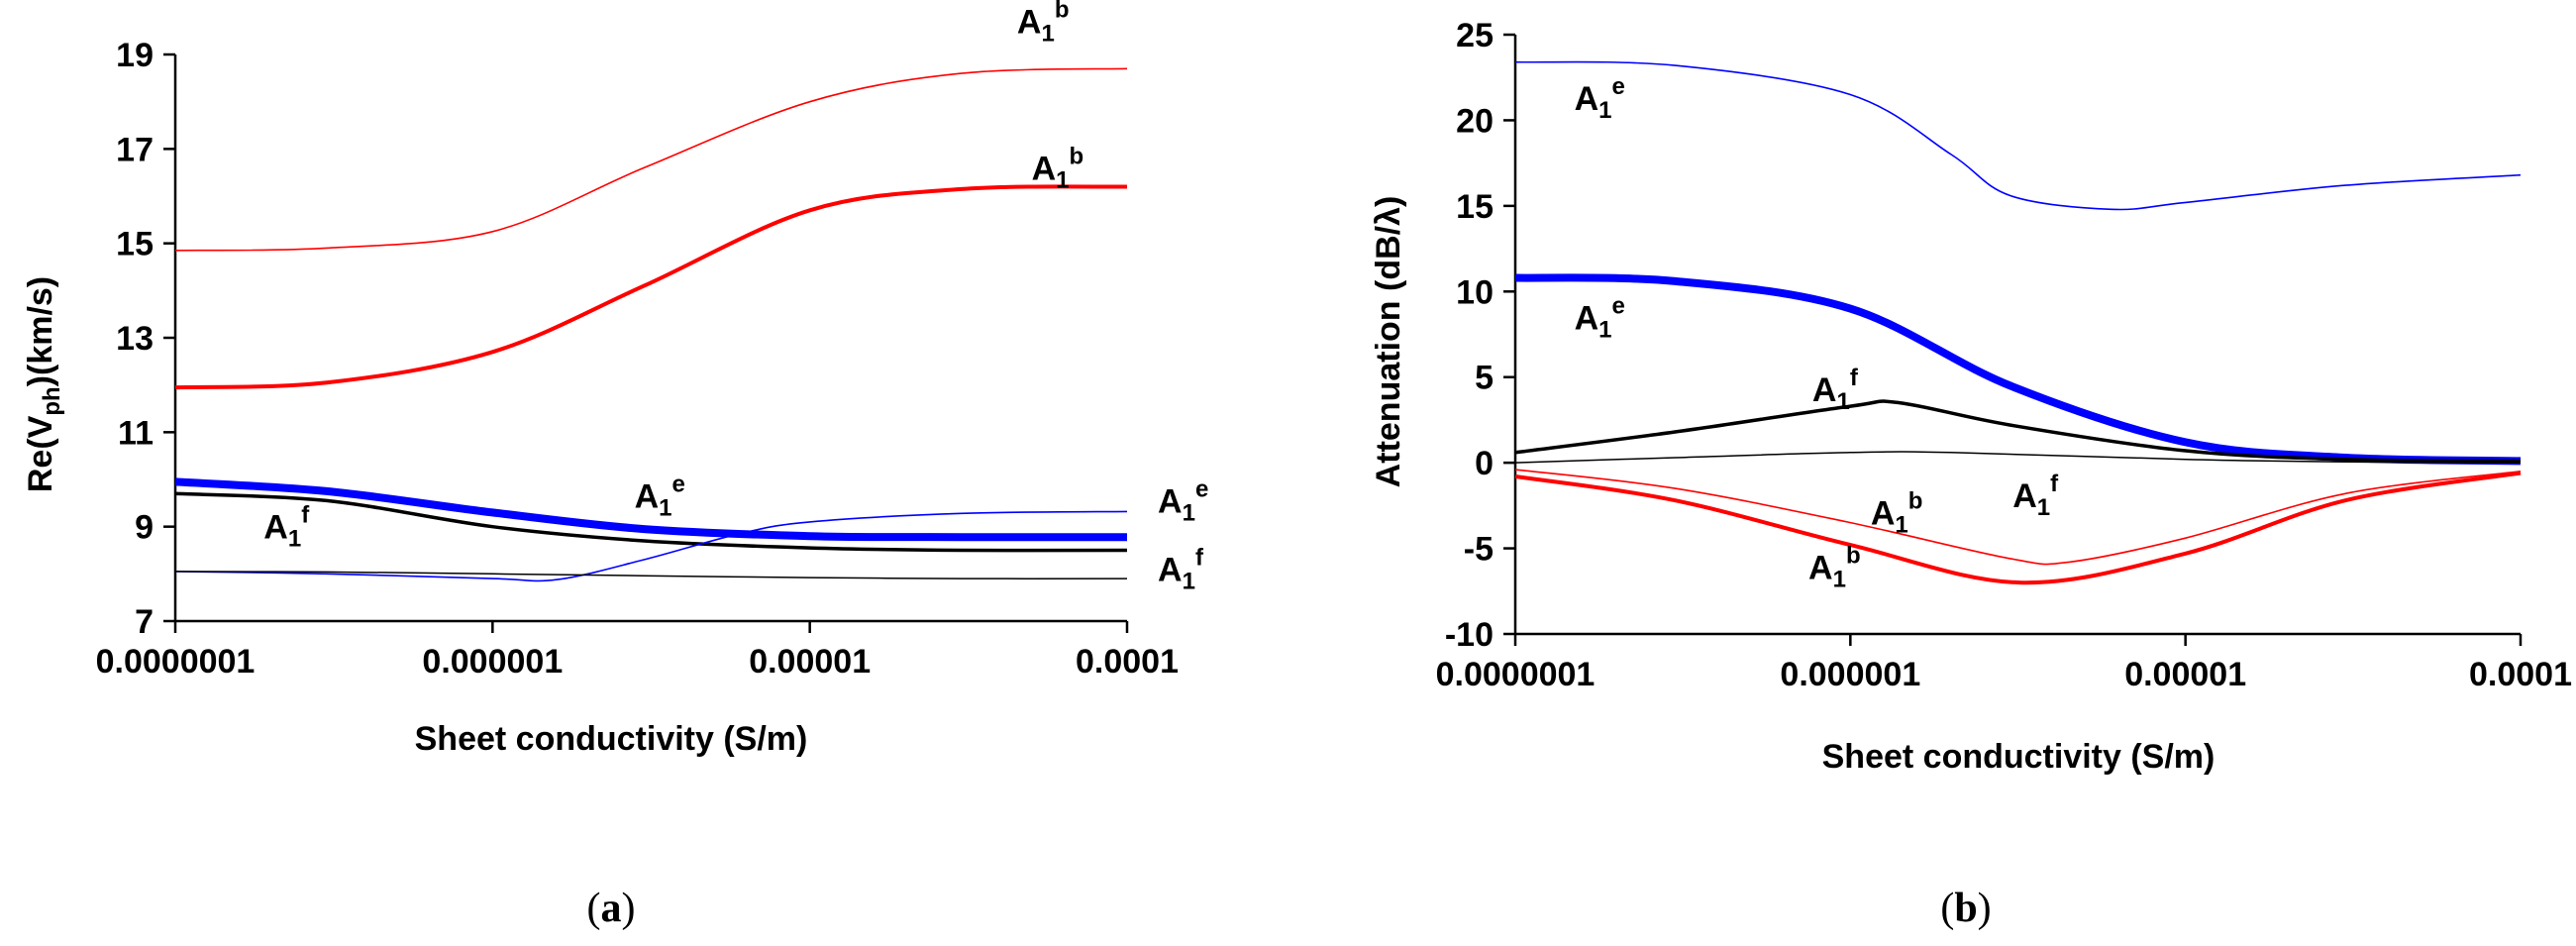  I want to click on y-tick-label: 13, so click(135, 339).